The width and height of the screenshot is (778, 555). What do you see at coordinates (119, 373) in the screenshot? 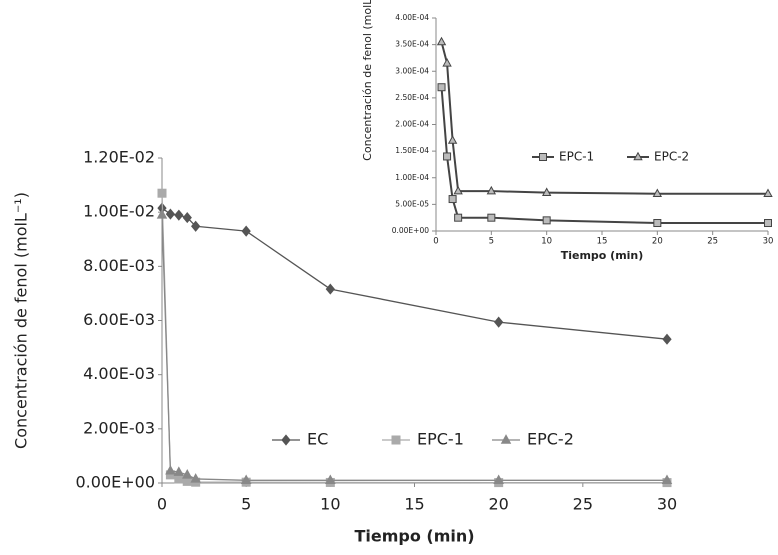
I see `y-tick-label: 4.00E-03` at bounding box center [119, 373].